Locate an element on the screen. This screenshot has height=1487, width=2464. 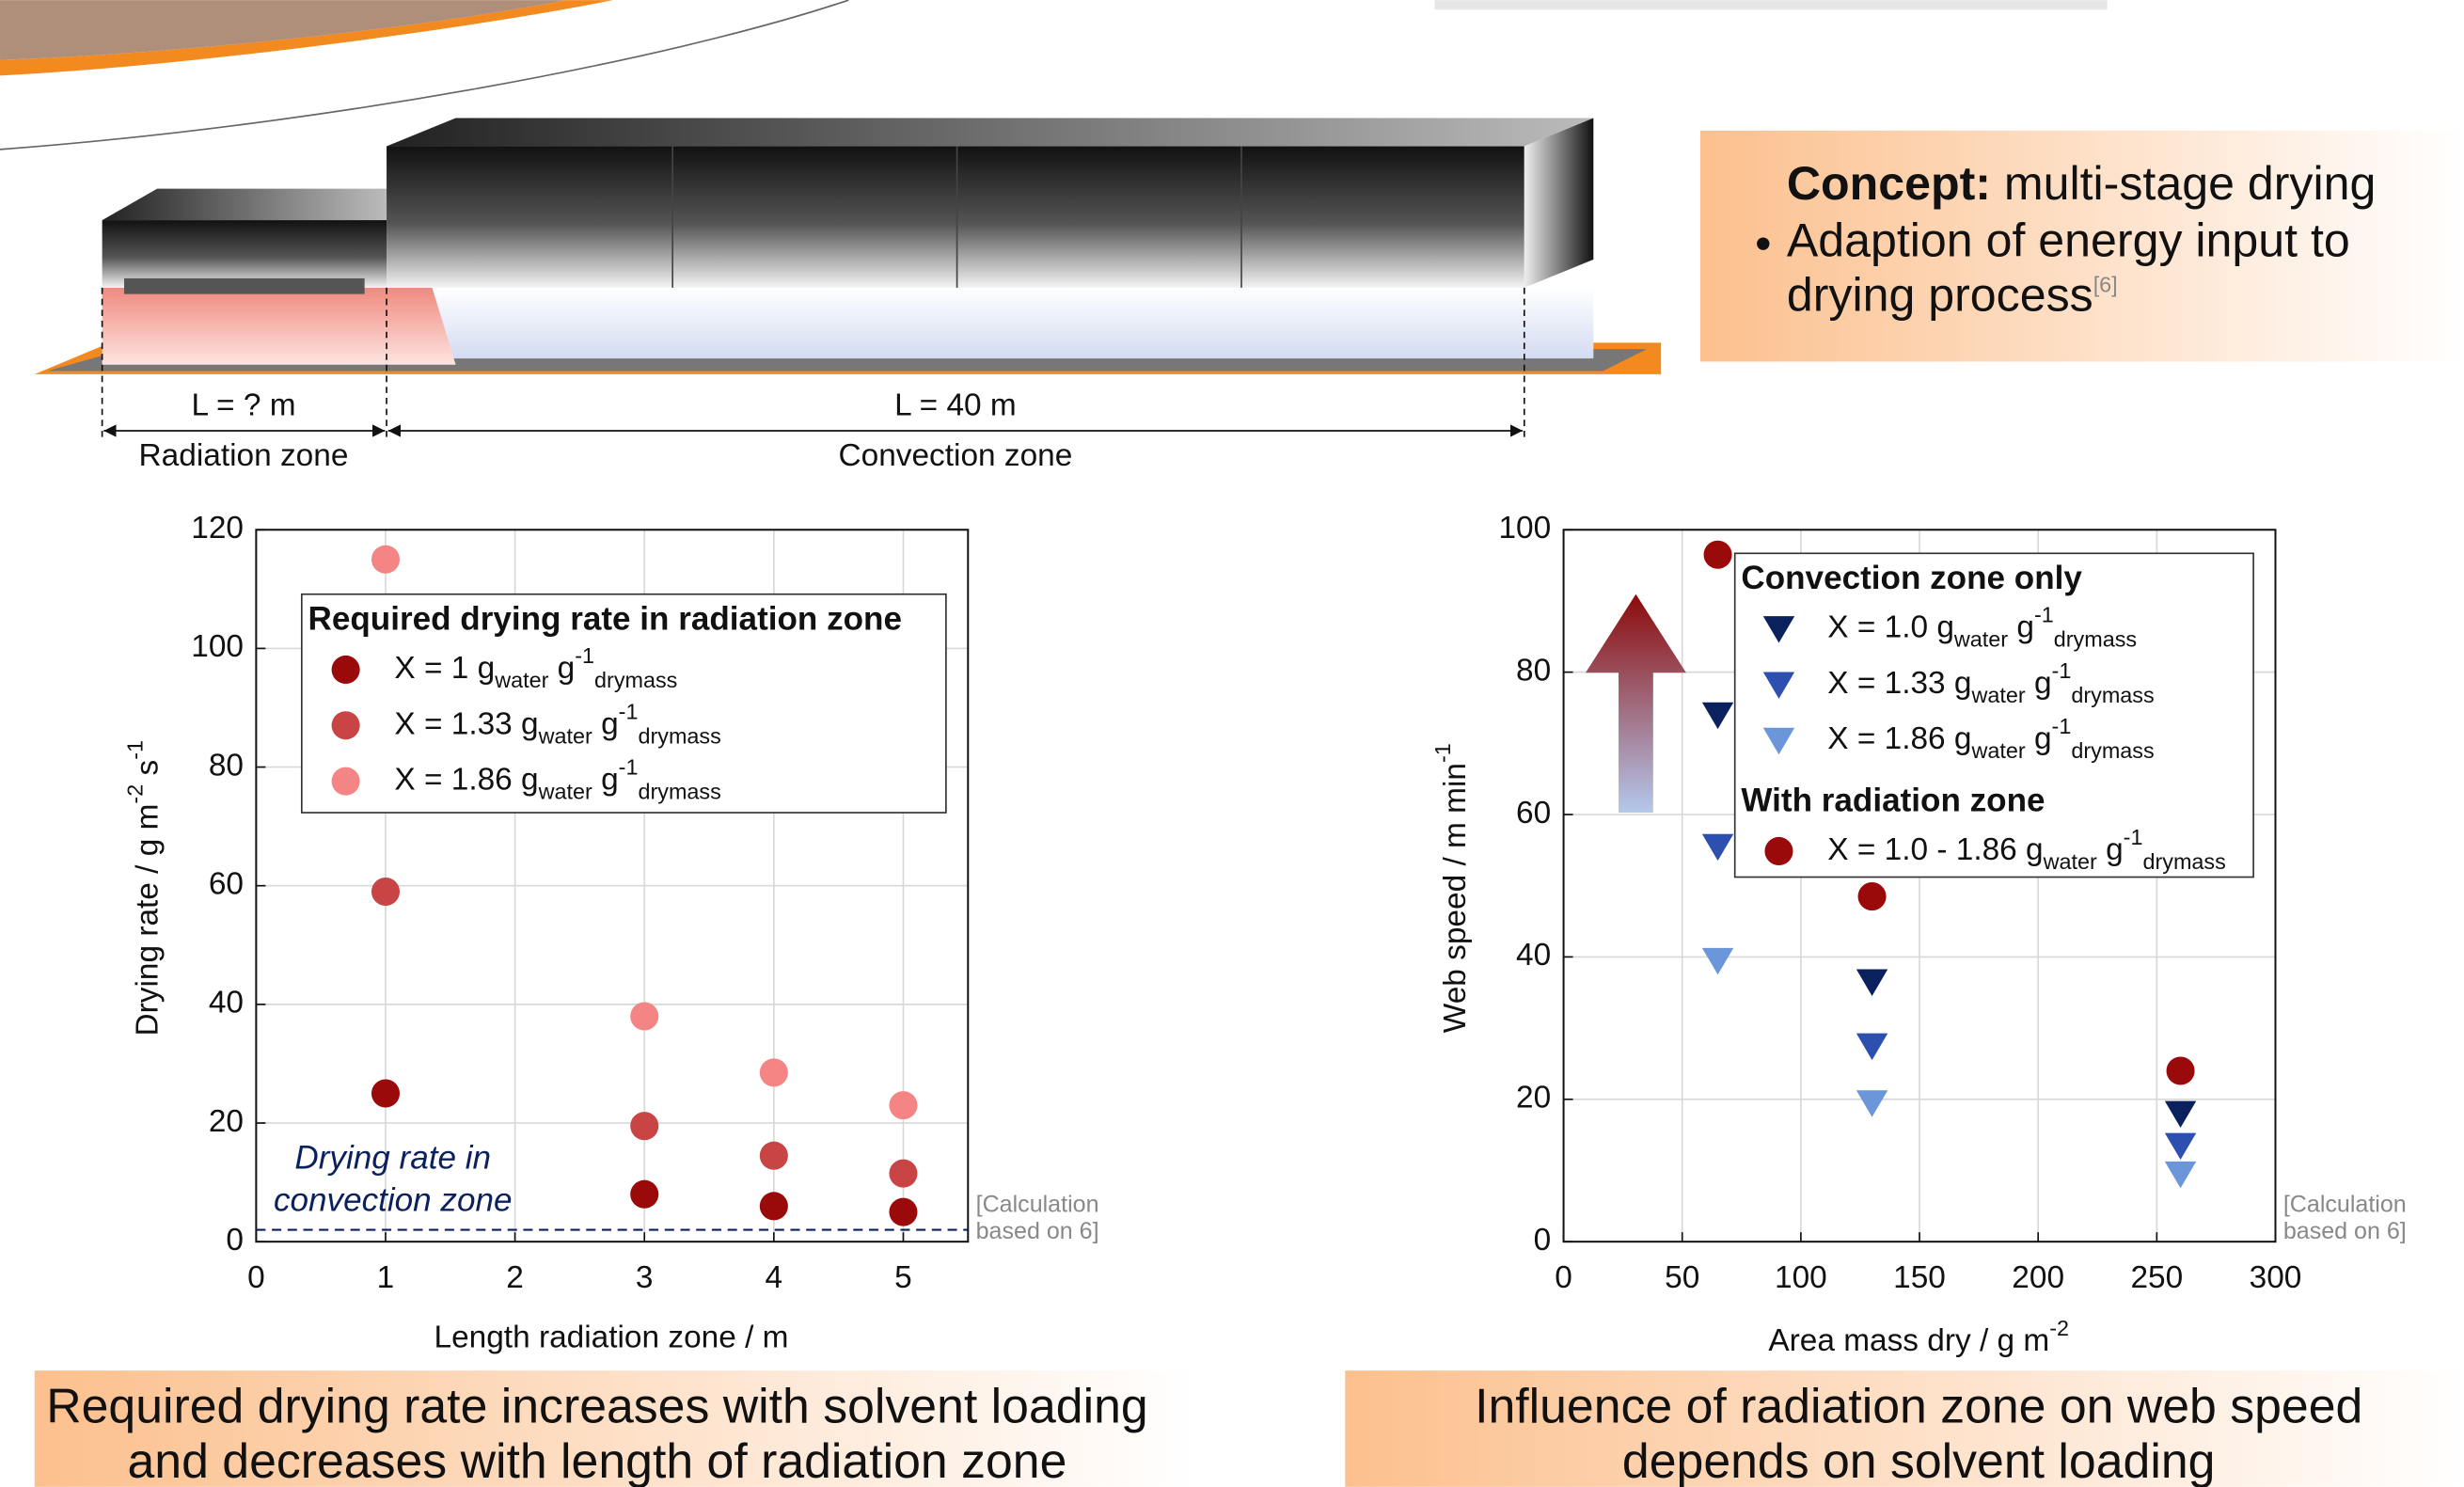
concept-bullet: drying process[6] is located at coordinates (1952, 296).